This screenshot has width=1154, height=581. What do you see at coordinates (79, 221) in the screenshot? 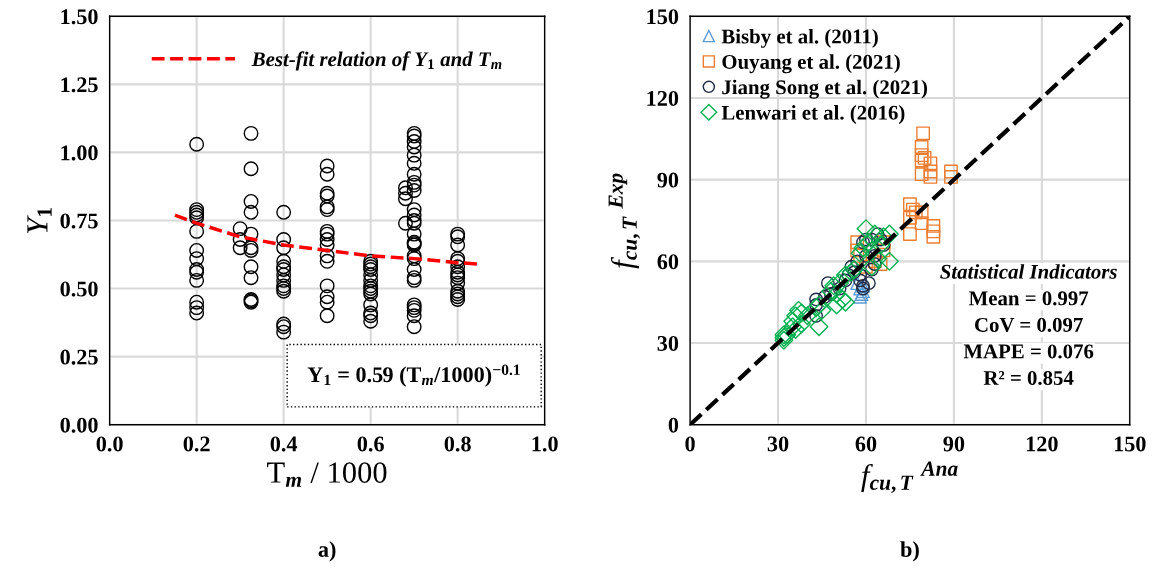
I see `y-tick-label: 0.75` at bounding box center [79, 221].